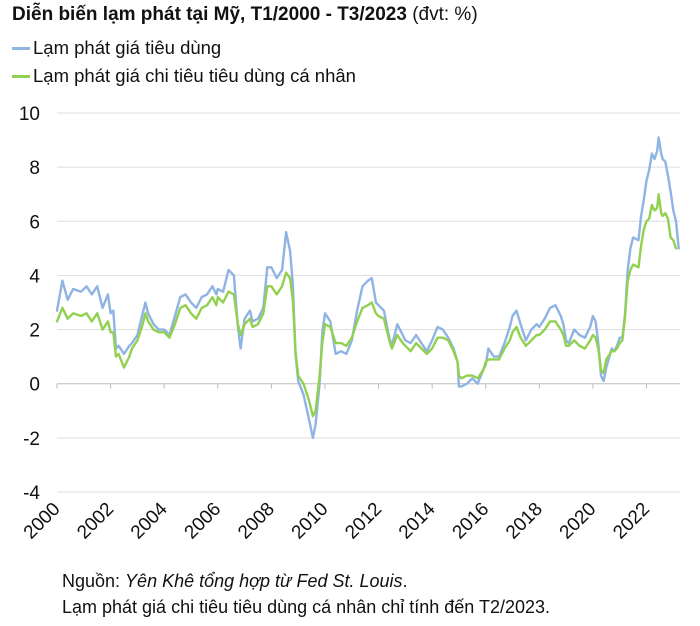 This screenshot has width=700, height=626. I want to click on x-tick-label: 2010, so click(310, 521).